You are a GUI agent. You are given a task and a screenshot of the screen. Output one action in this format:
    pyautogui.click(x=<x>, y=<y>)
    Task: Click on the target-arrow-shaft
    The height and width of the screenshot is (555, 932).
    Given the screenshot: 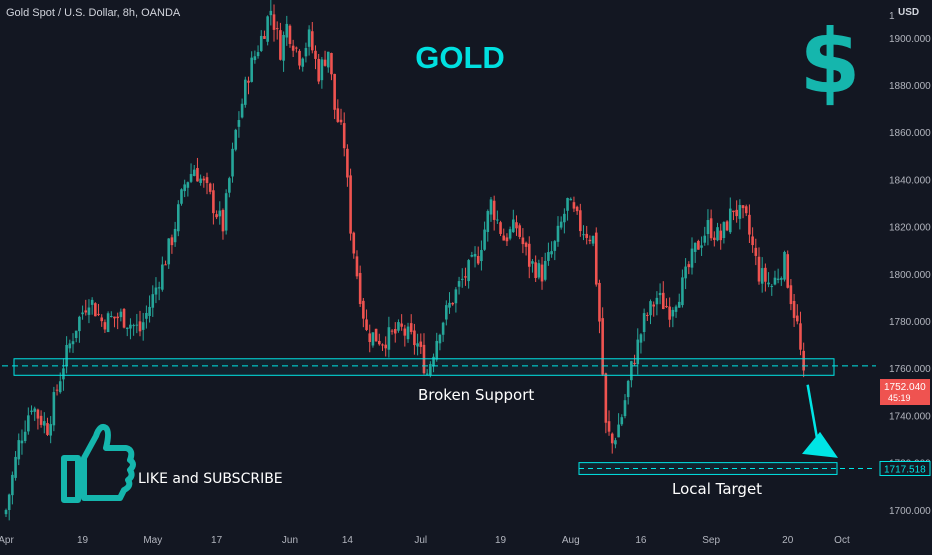 What is the action you would take?
    pyautogui.click(x=813, y=414)
    